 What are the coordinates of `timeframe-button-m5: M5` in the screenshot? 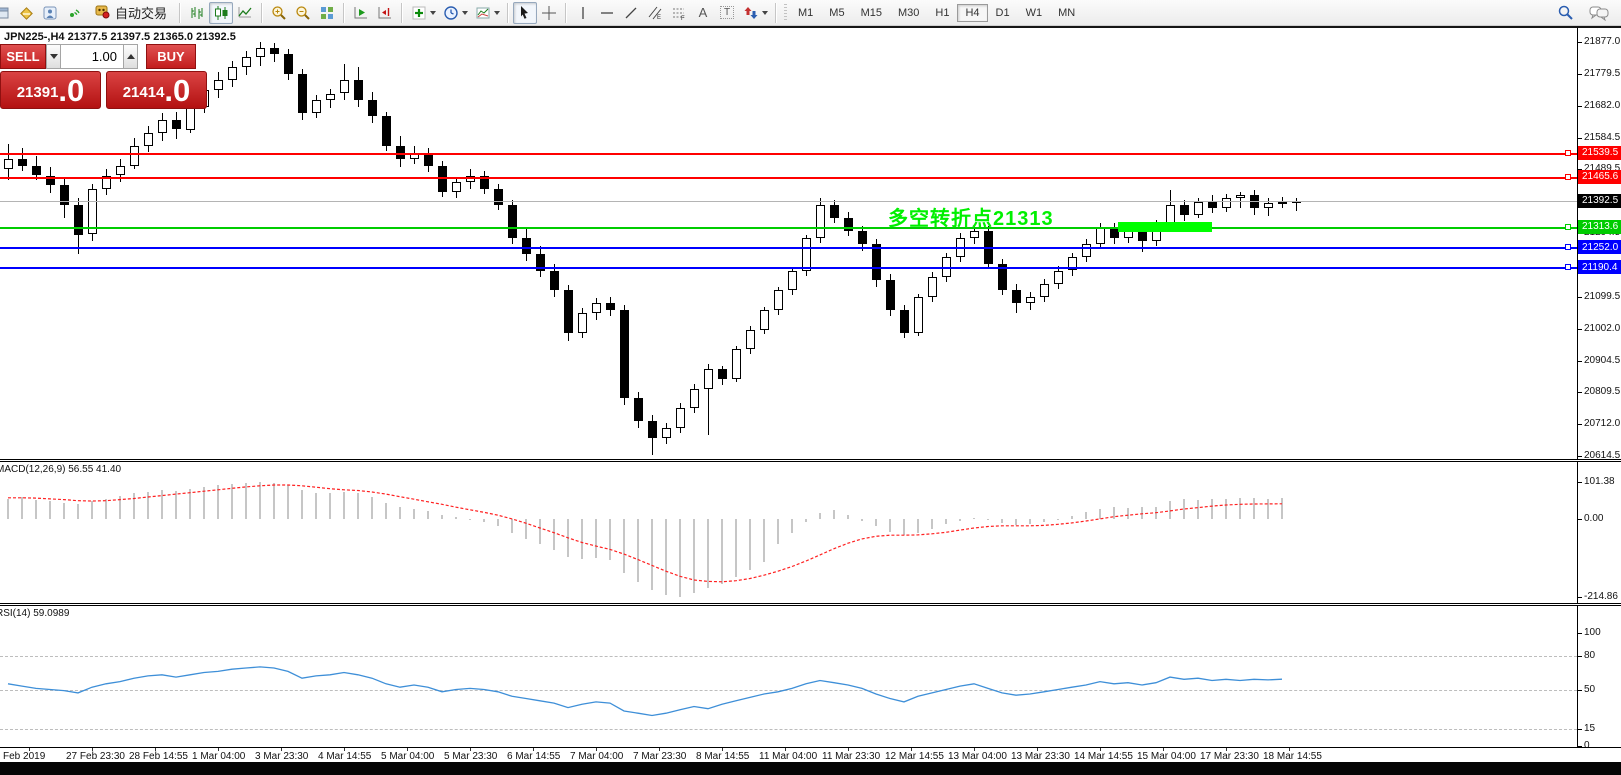 It's located at (836, 13).